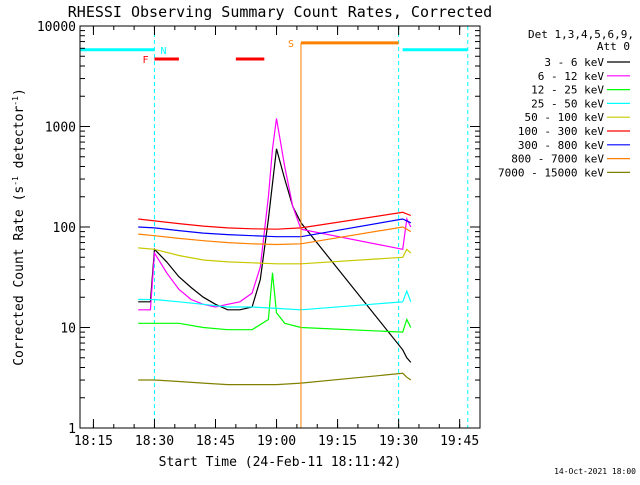 The image size is (640, 485). I want to click on y-tick-label: 100, so click(64, 228).